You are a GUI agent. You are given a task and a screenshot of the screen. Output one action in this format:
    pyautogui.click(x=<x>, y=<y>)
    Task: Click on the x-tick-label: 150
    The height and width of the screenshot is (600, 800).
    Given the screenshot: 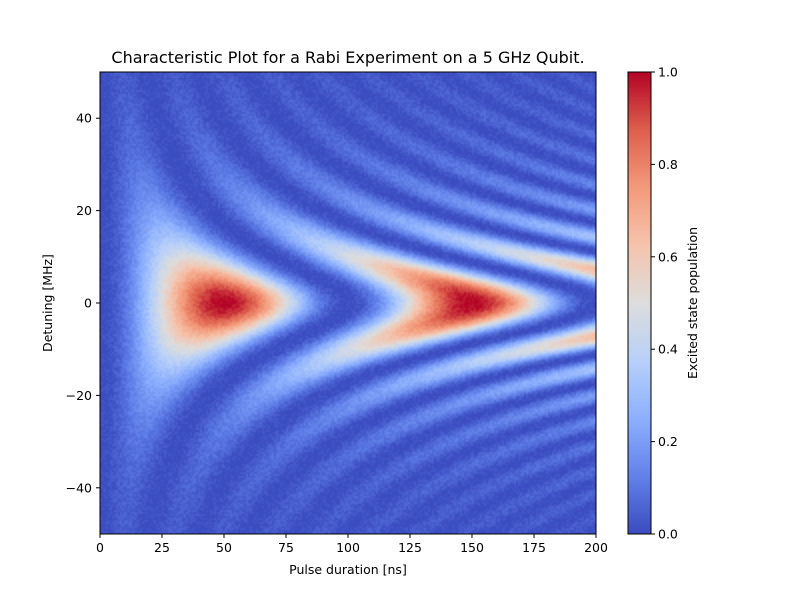 What is the action you would take?
    pyautogui.click(x=472, y=547)
    